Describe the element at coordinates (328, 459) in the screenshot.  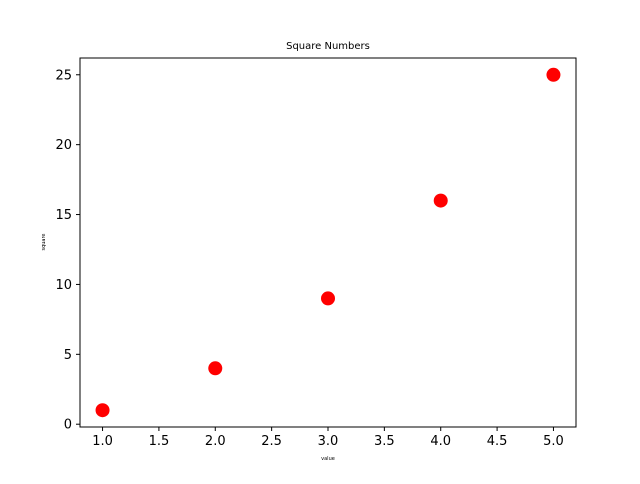
I see `x-axis-label: value` at that location.